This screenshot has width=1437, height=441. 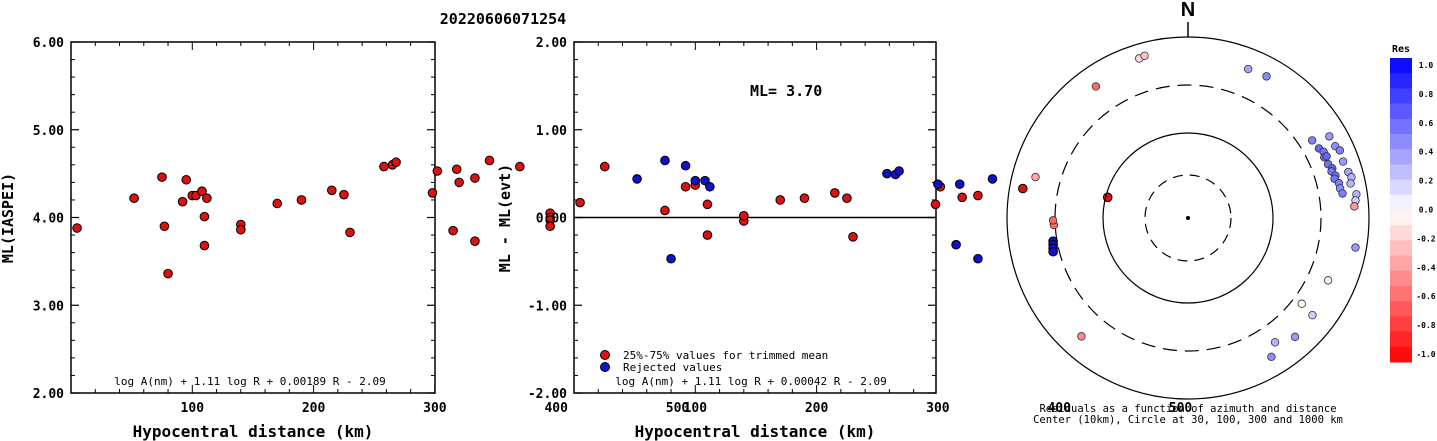 I want to click on x-tick-label: 200, so click(x=817, y=408).